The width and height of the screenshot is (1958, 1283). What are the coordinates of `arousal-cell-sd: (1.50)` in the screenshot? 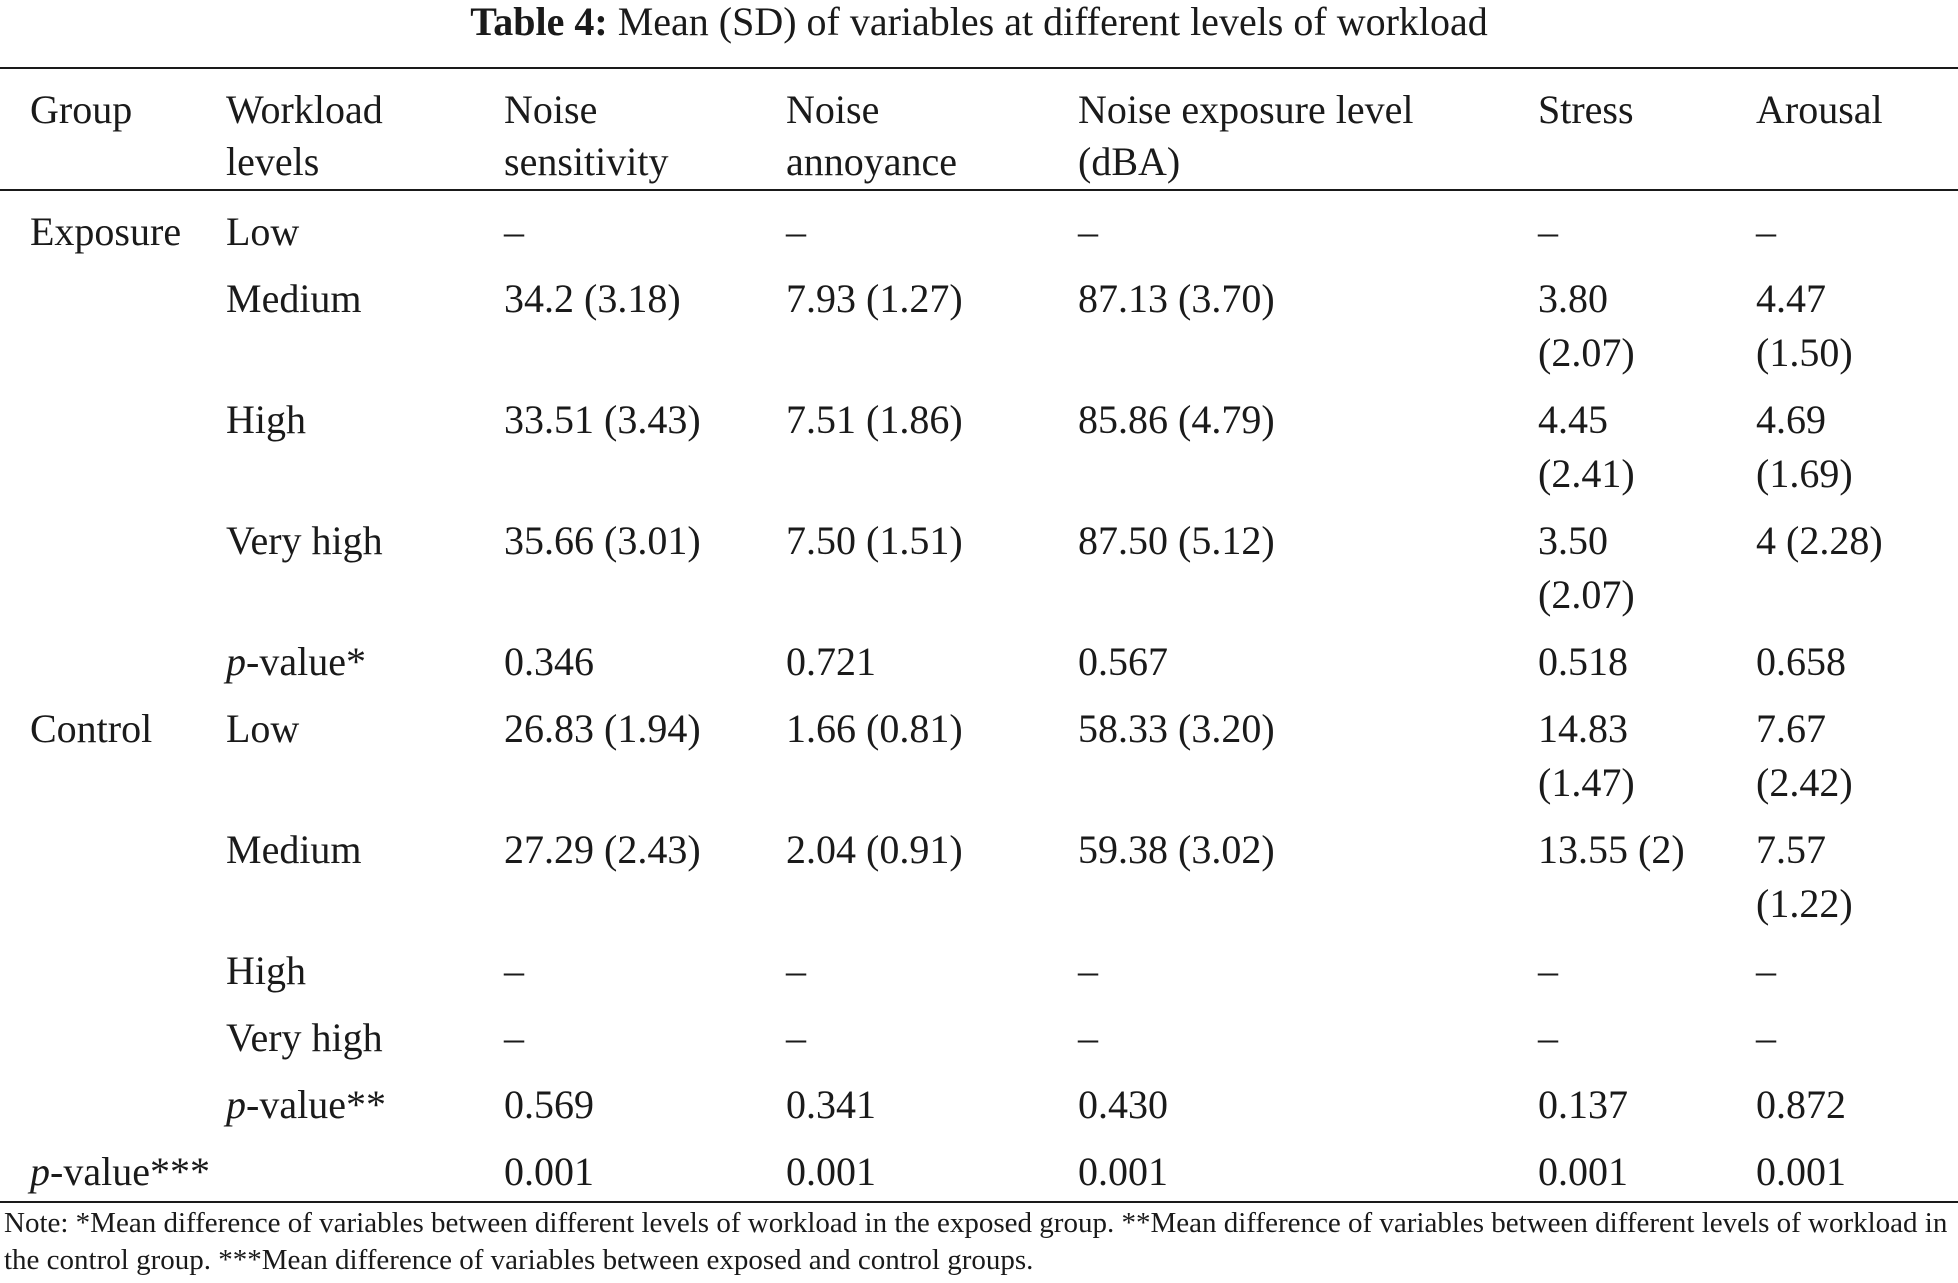 It's located at (1804, 352).